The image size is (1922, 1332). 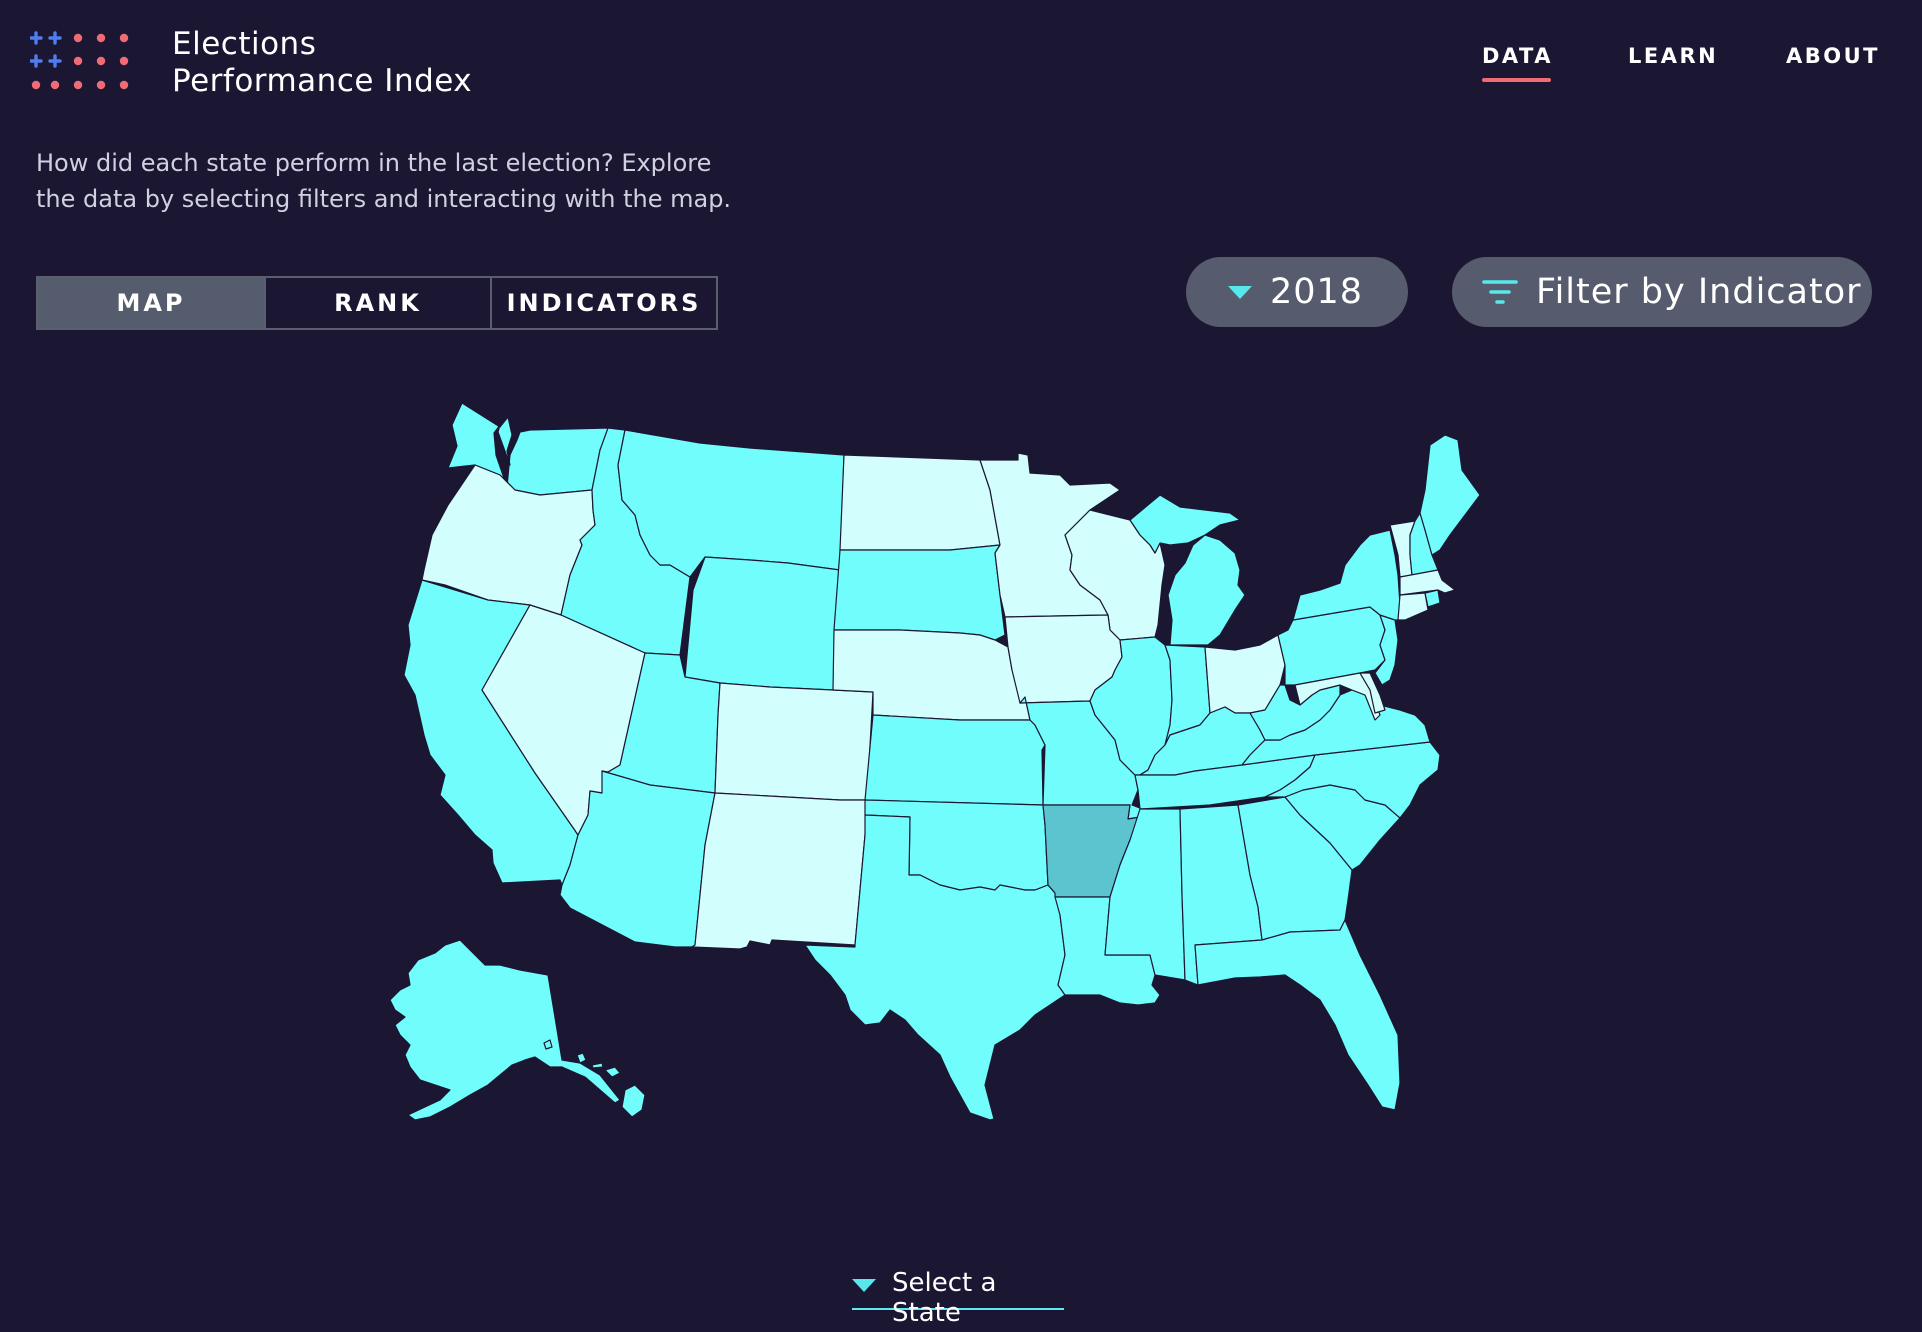 What do you see at coordinates (581, 1058) in the screenshot?
I see `state-hawaii-oahu` at bounding box center [581, 1058].